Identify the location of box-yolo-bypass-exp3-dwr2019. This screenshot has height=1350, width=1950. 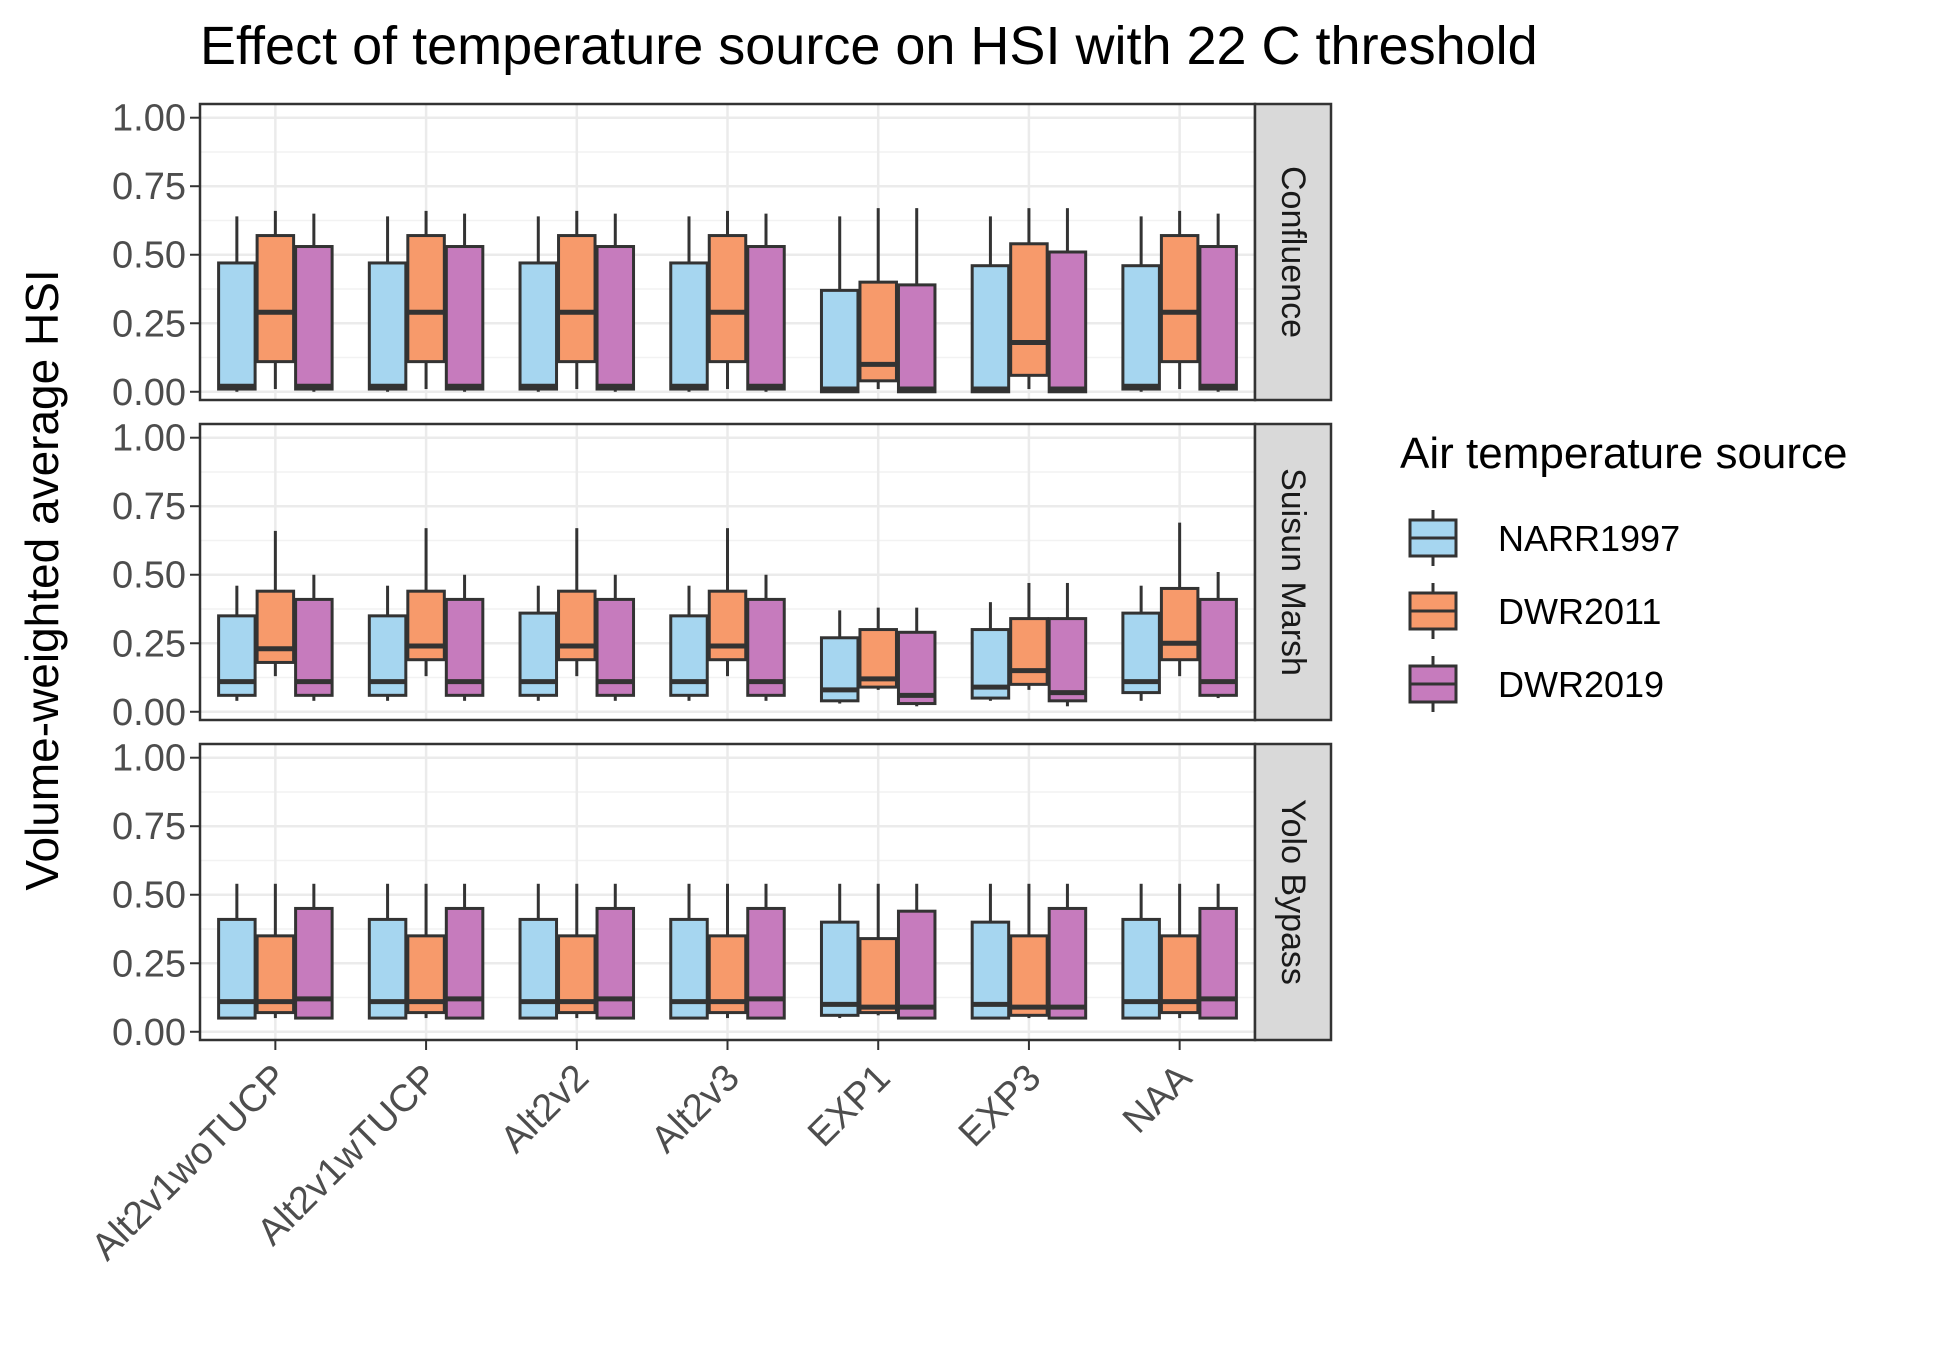
(1067, 951).